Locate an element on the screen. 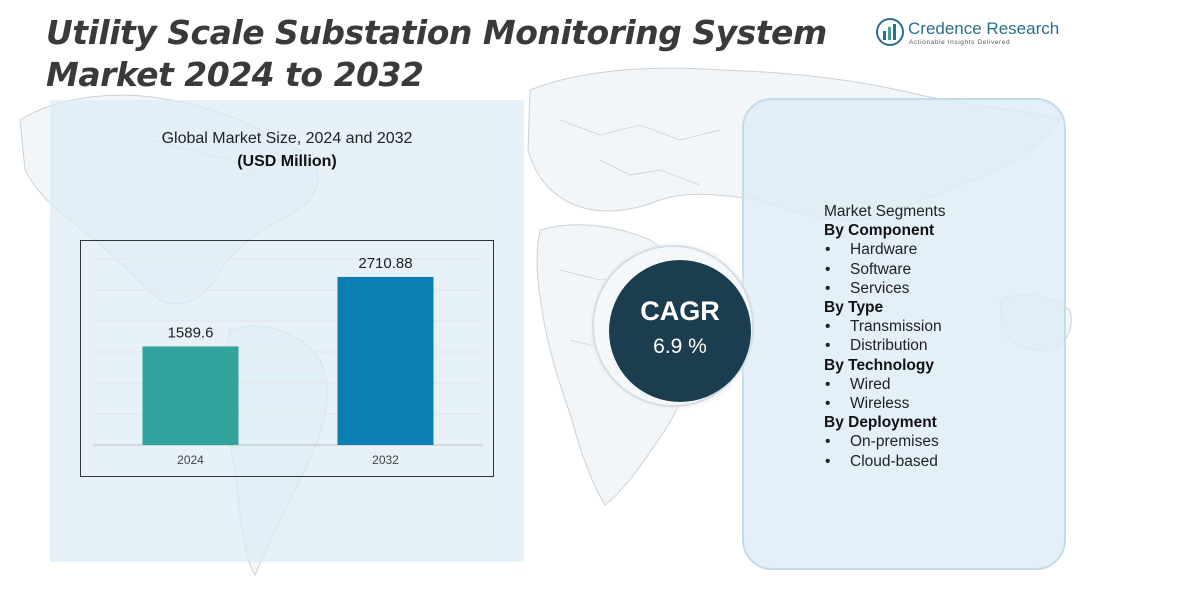 The width and height of the screenshot is (1180, 592). segment-item: On-premises is located at coordinates (934, 441).